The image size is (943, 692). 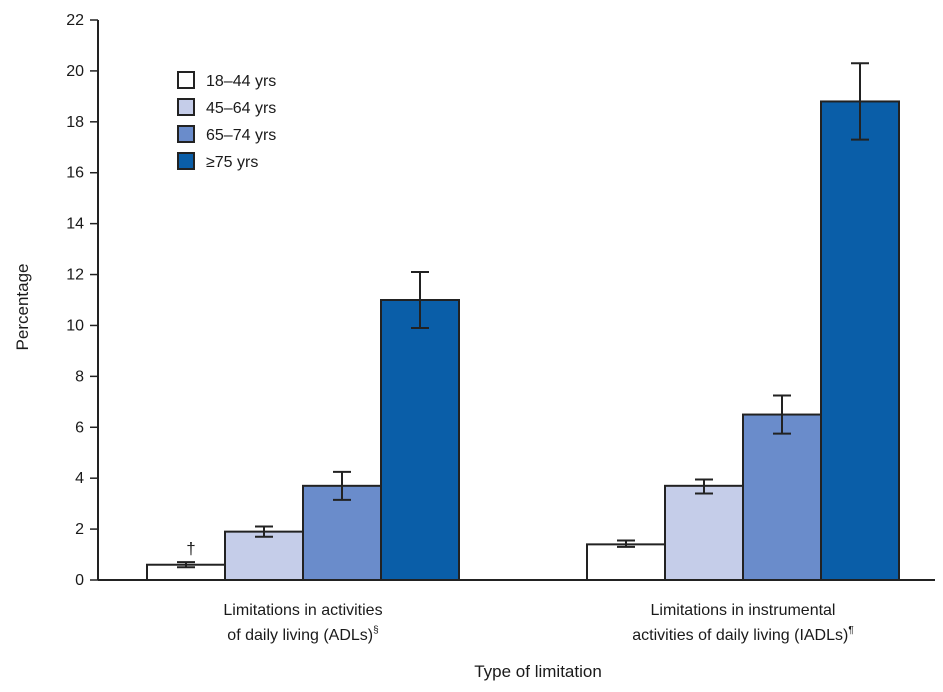 I want to click on y-tick-label: 0, so click(x=79, y=580).